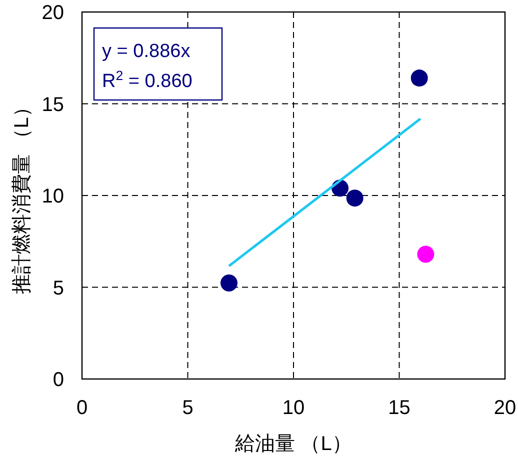 Image resolution: width=518 pixels, height=459 pixels. Describe the element at coordinates (293, 408) in the screenshot. I see `x-tick-label: 10` at that location.